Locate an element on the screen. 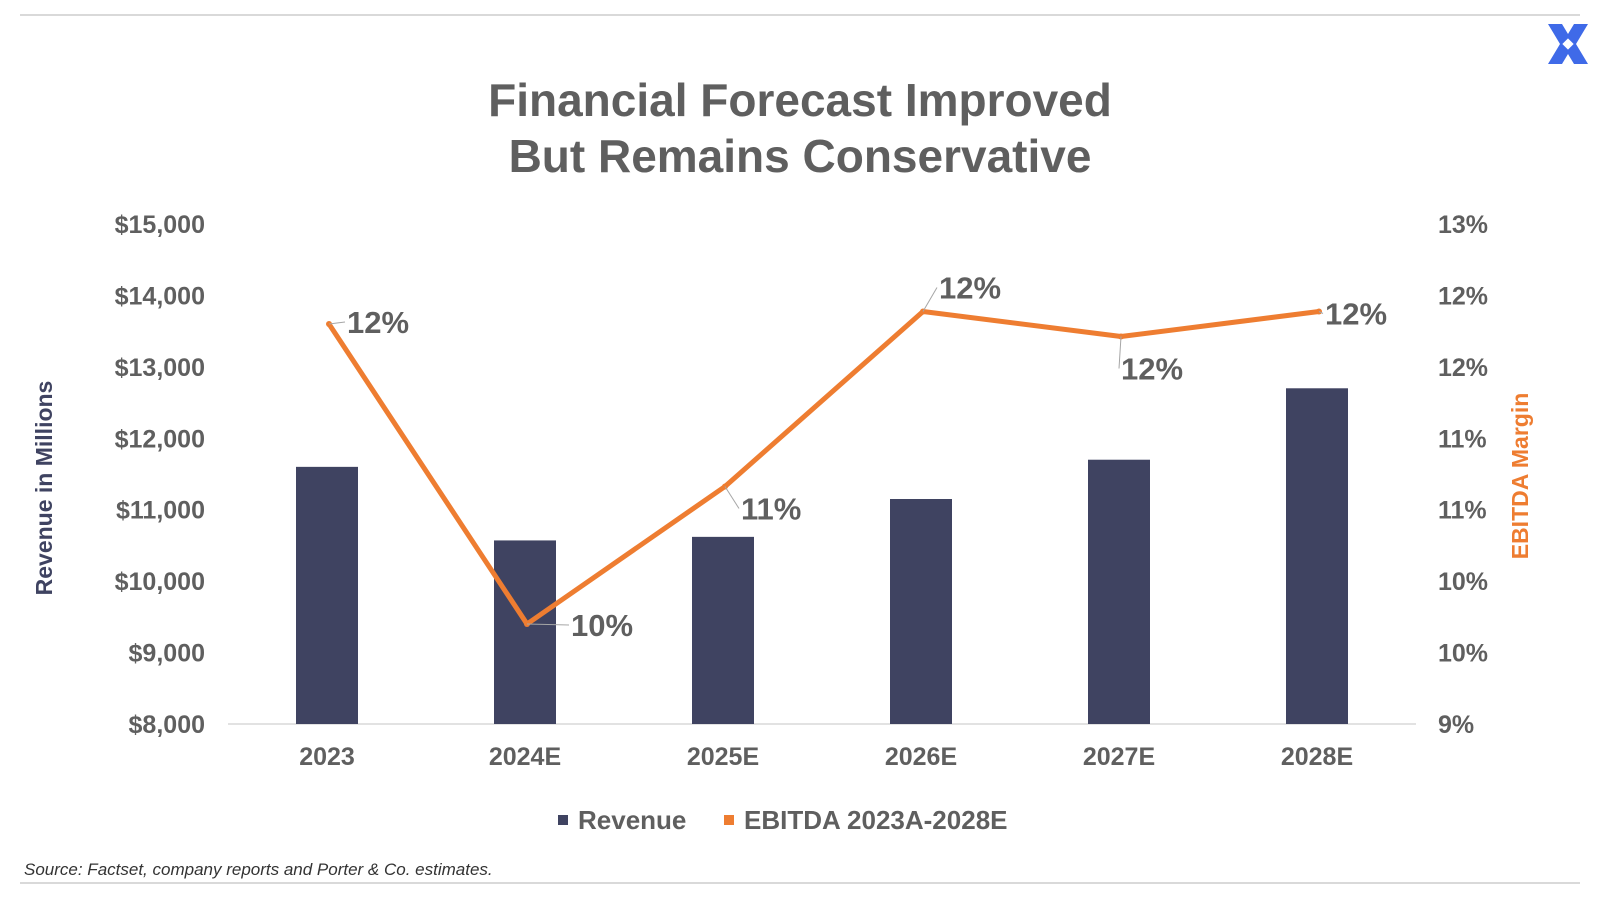 The height and width of the screenshot is (900, 1600). y-left-tick-label: $14,000 is located at coordinates (160, 296).